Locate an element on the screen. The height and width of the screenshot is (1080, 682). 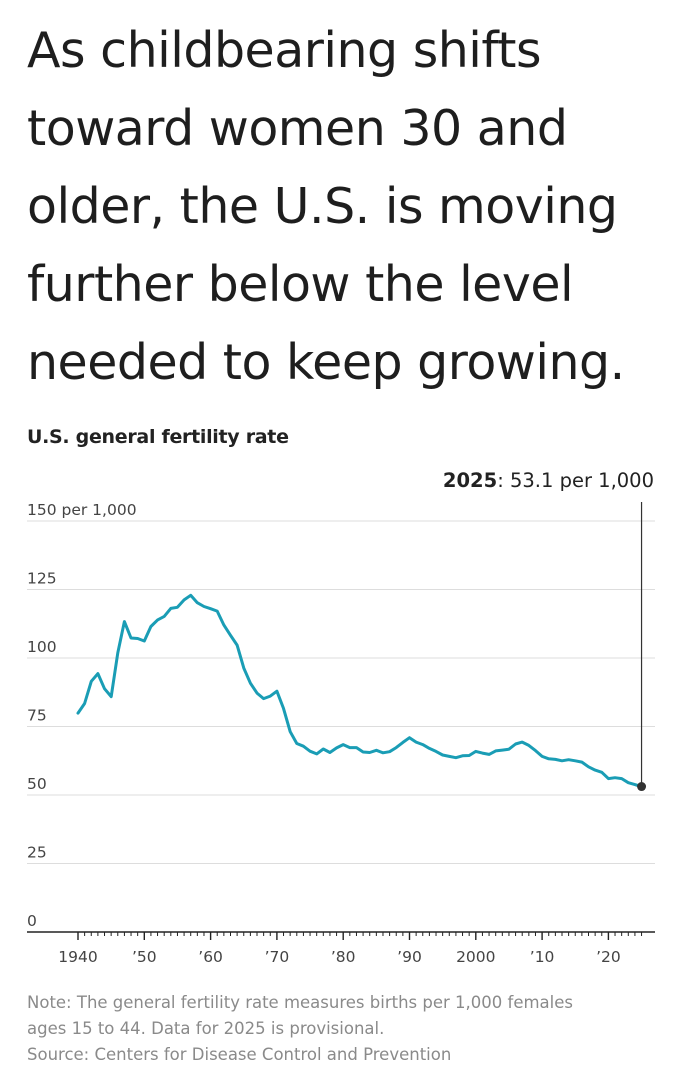
y-tick-label-50: 50 is located at coordinates (37, 784).